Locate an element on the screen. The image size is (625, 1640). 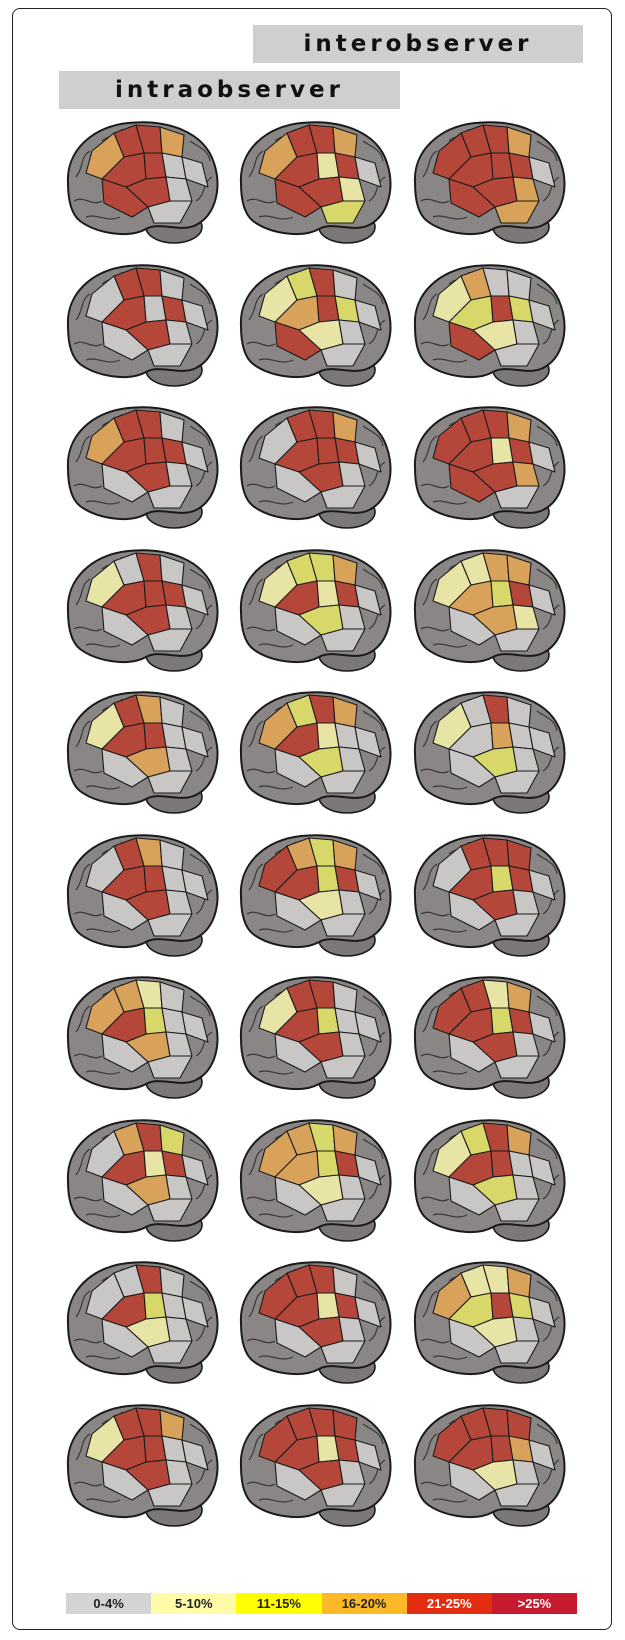
brain-map-r4-c3 is located at coordinates (489, 610).